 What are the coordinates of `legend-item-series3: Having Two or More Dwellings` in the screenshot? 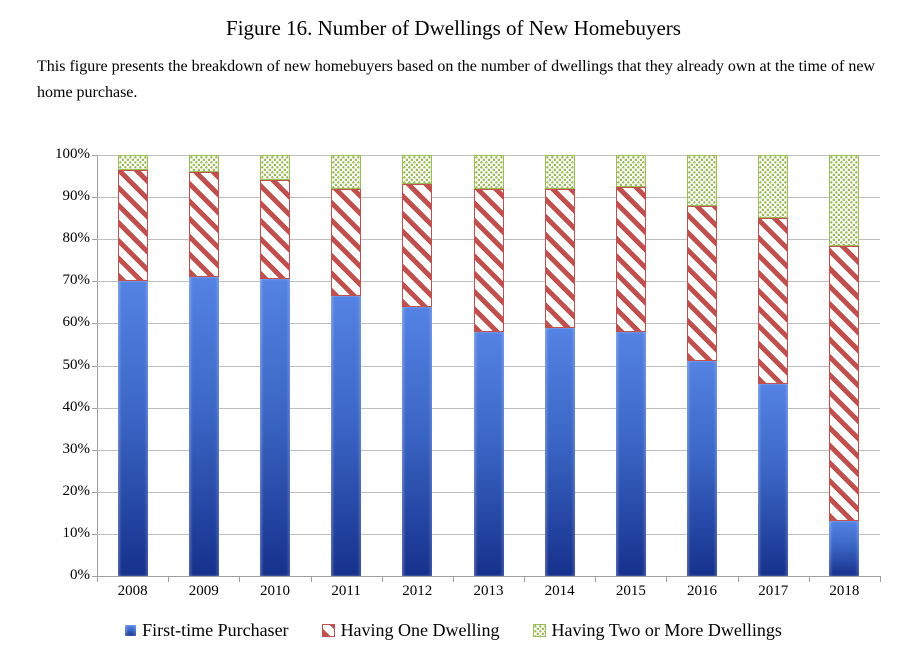 It's located at (657, 630).